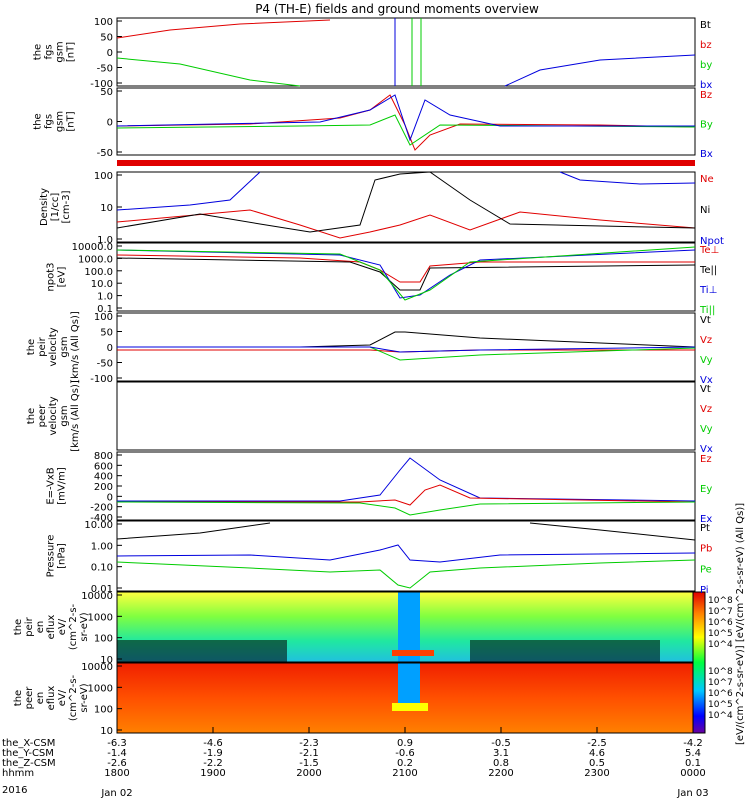  What do you see at coordinates (53, 415) in the screenshot?
I see `y-axis-label: velocity` at bounding box center [53, 415].